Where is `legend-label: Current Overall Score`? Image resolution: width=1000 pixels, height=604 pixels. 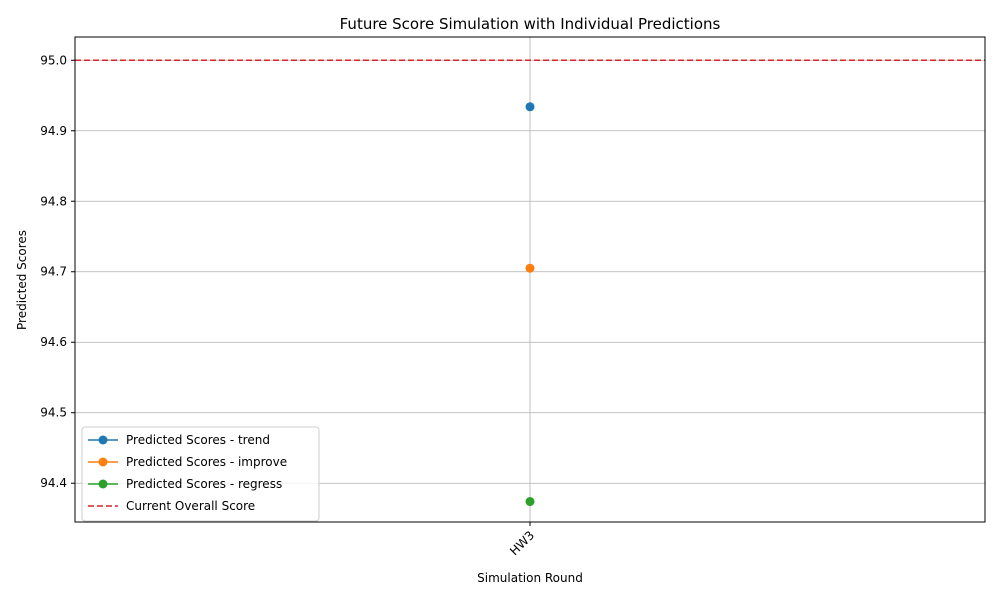
legend-label: Current Overall Score is located at coordinates (190, 506).